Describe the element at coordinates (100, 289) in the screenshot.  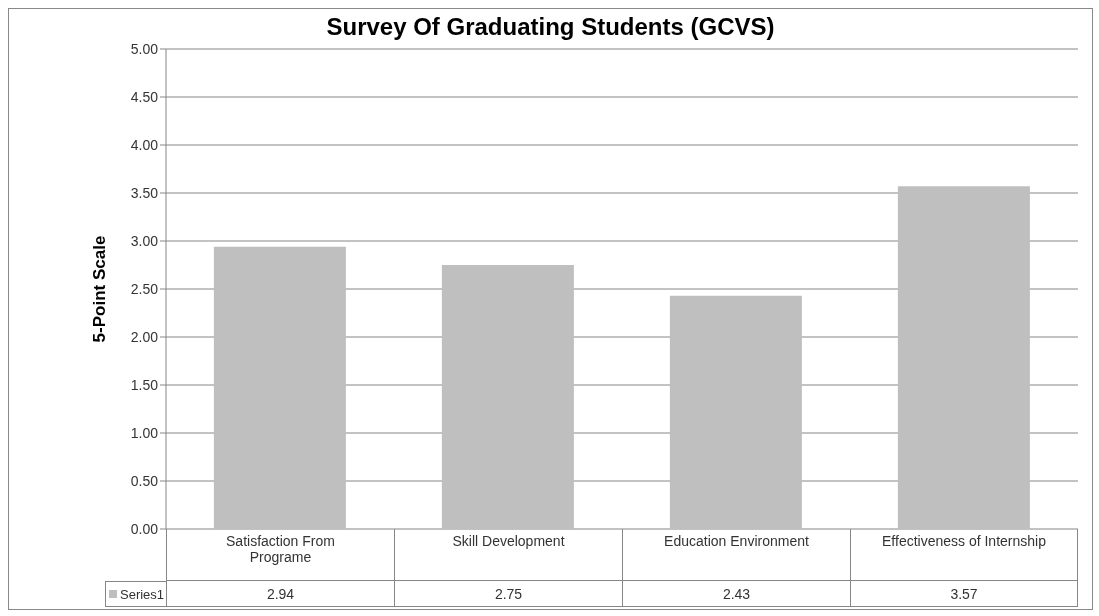
I see `y-axis-title: 5-Point Scale` at that location.